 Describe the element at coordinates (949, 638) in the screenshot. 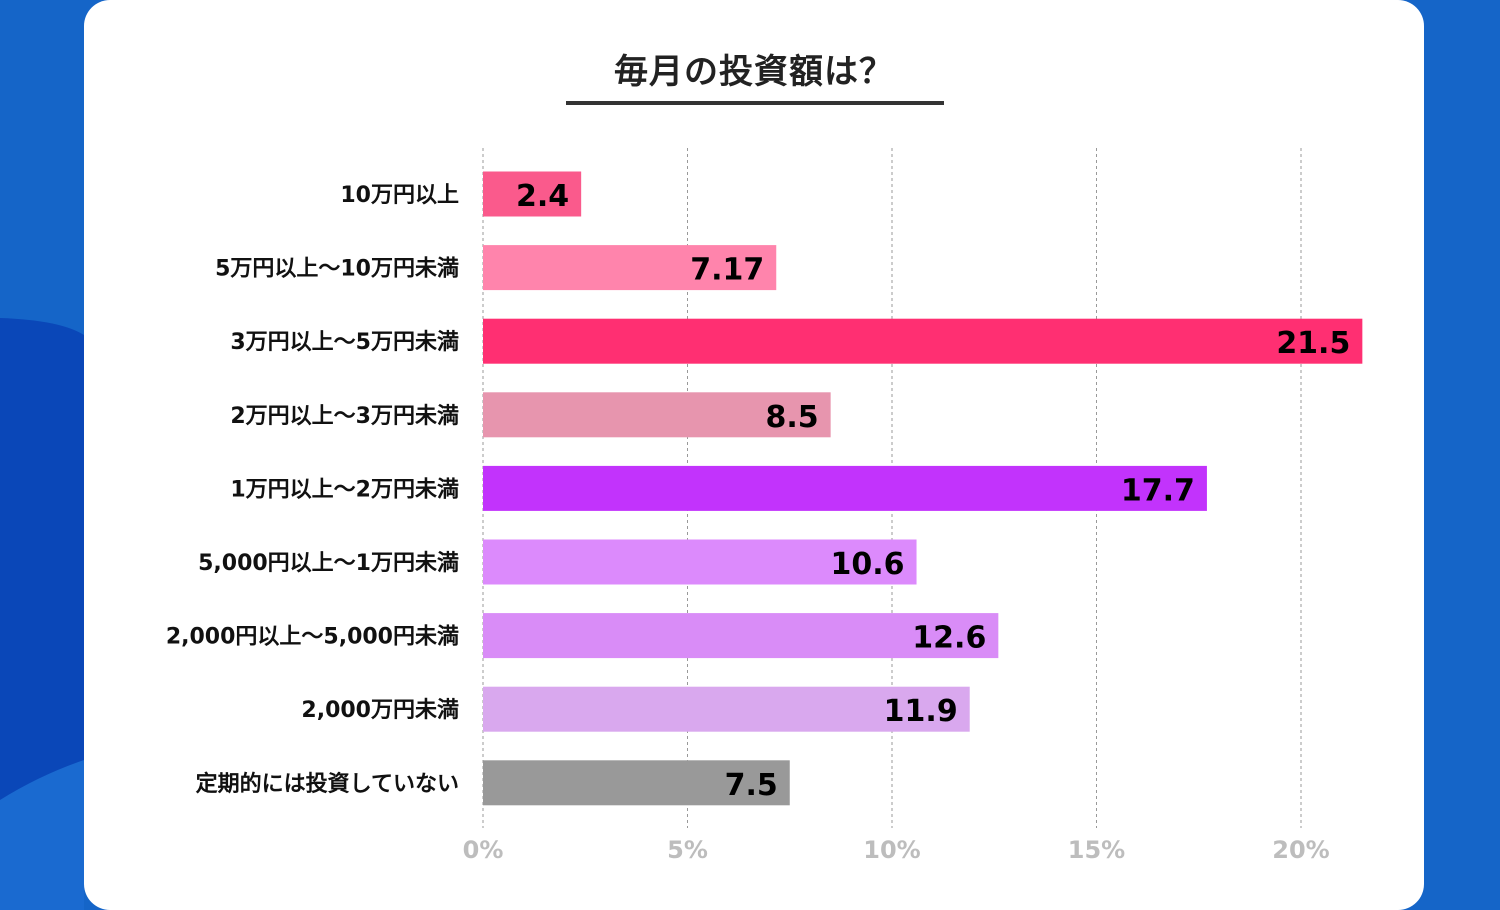

I see `value-label: 12.6` at that location.